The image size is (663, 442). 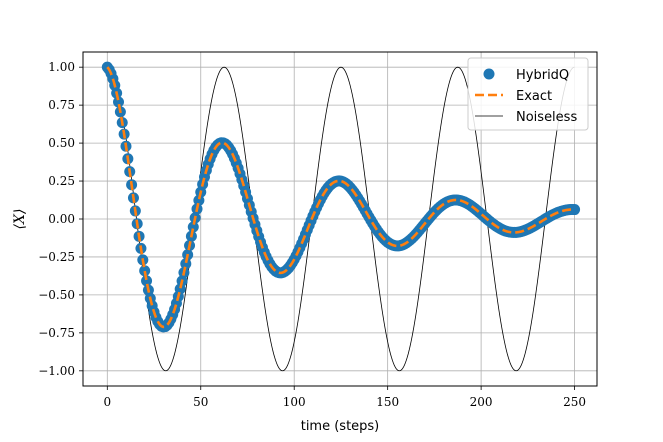 What do you see at coordinates (56, 333) in the screenshot?
I see `y-tick-label: −0.75` at bounding box center [56, 333].